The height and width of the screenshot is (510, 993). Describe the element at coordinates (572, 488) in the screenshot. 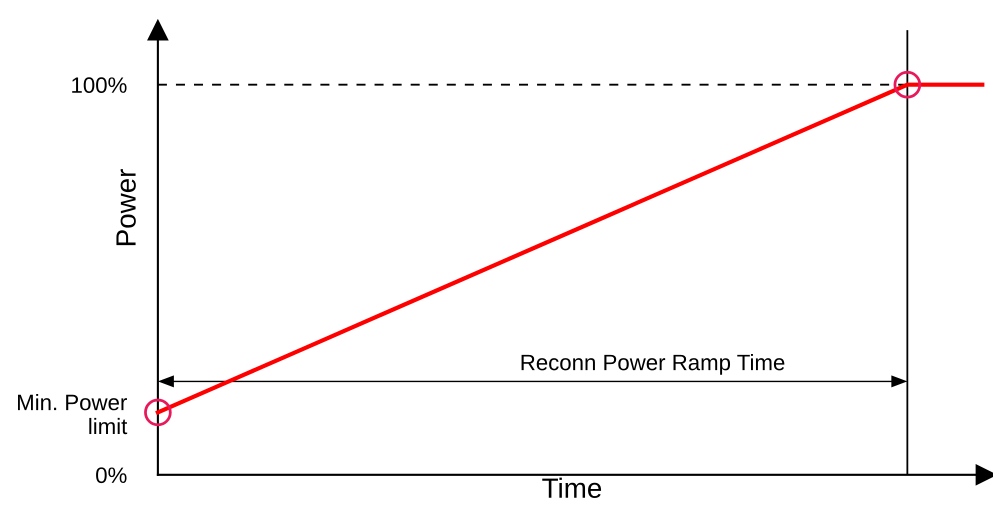

I see `x-axis-title: Time` at that location.